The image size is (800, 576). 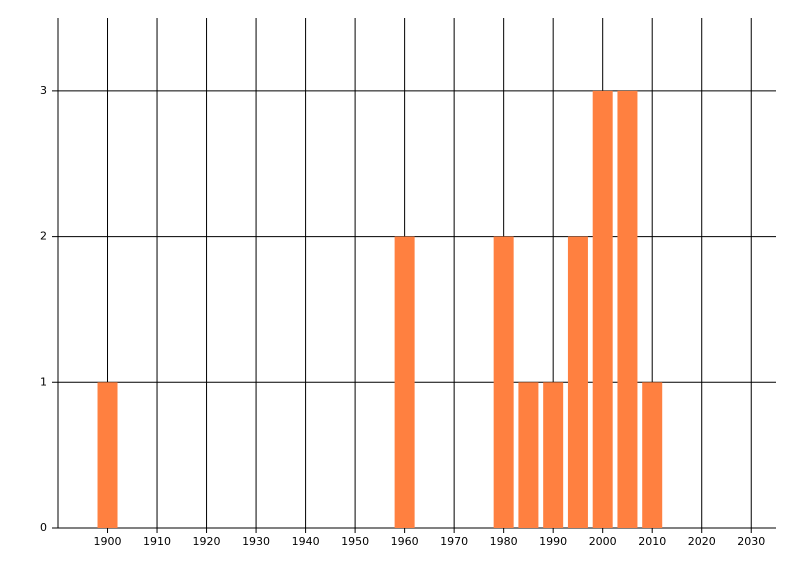 What do you see at coordinates (157, 541) in the screenshot?
I see `x-tick-label: 1910` at bounding box center [157, 541].